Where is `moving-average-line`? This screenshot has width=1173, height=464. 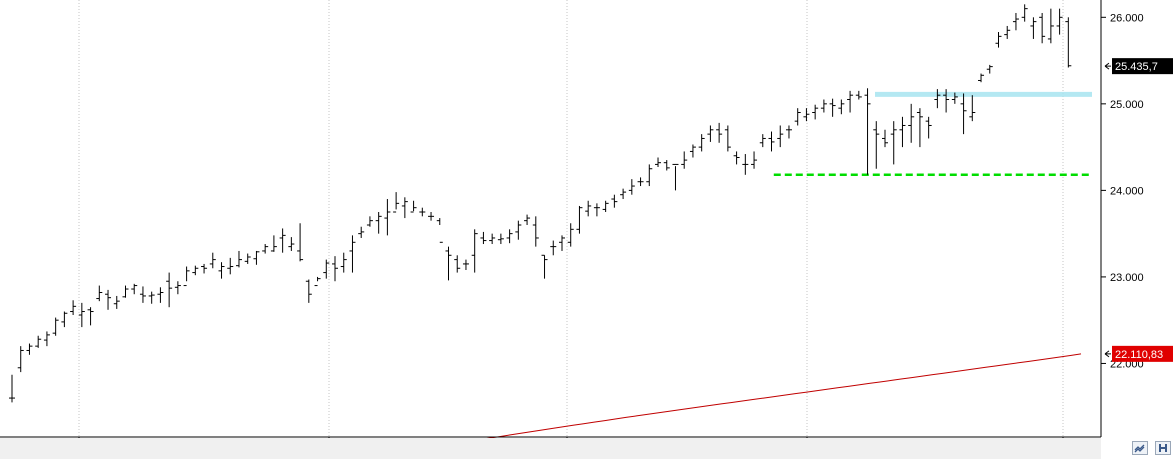 moving-average-line is located at coordinates (763, 399).